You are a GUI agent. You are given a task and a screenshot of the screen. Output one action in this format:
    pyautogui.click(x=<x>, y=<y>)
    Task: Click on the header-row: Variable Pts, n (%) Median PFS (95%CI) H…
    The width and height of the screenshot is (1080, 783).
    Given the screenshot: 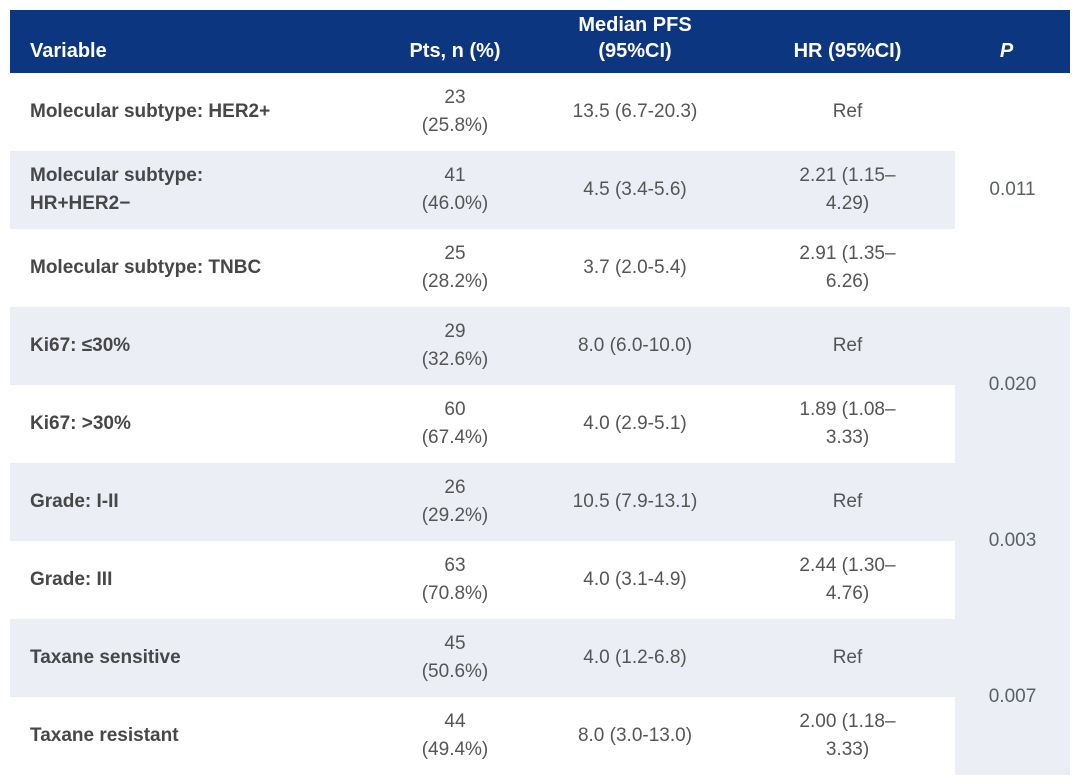 What is the action you would take?
    pyautogui.click(x=540, y=41)
    